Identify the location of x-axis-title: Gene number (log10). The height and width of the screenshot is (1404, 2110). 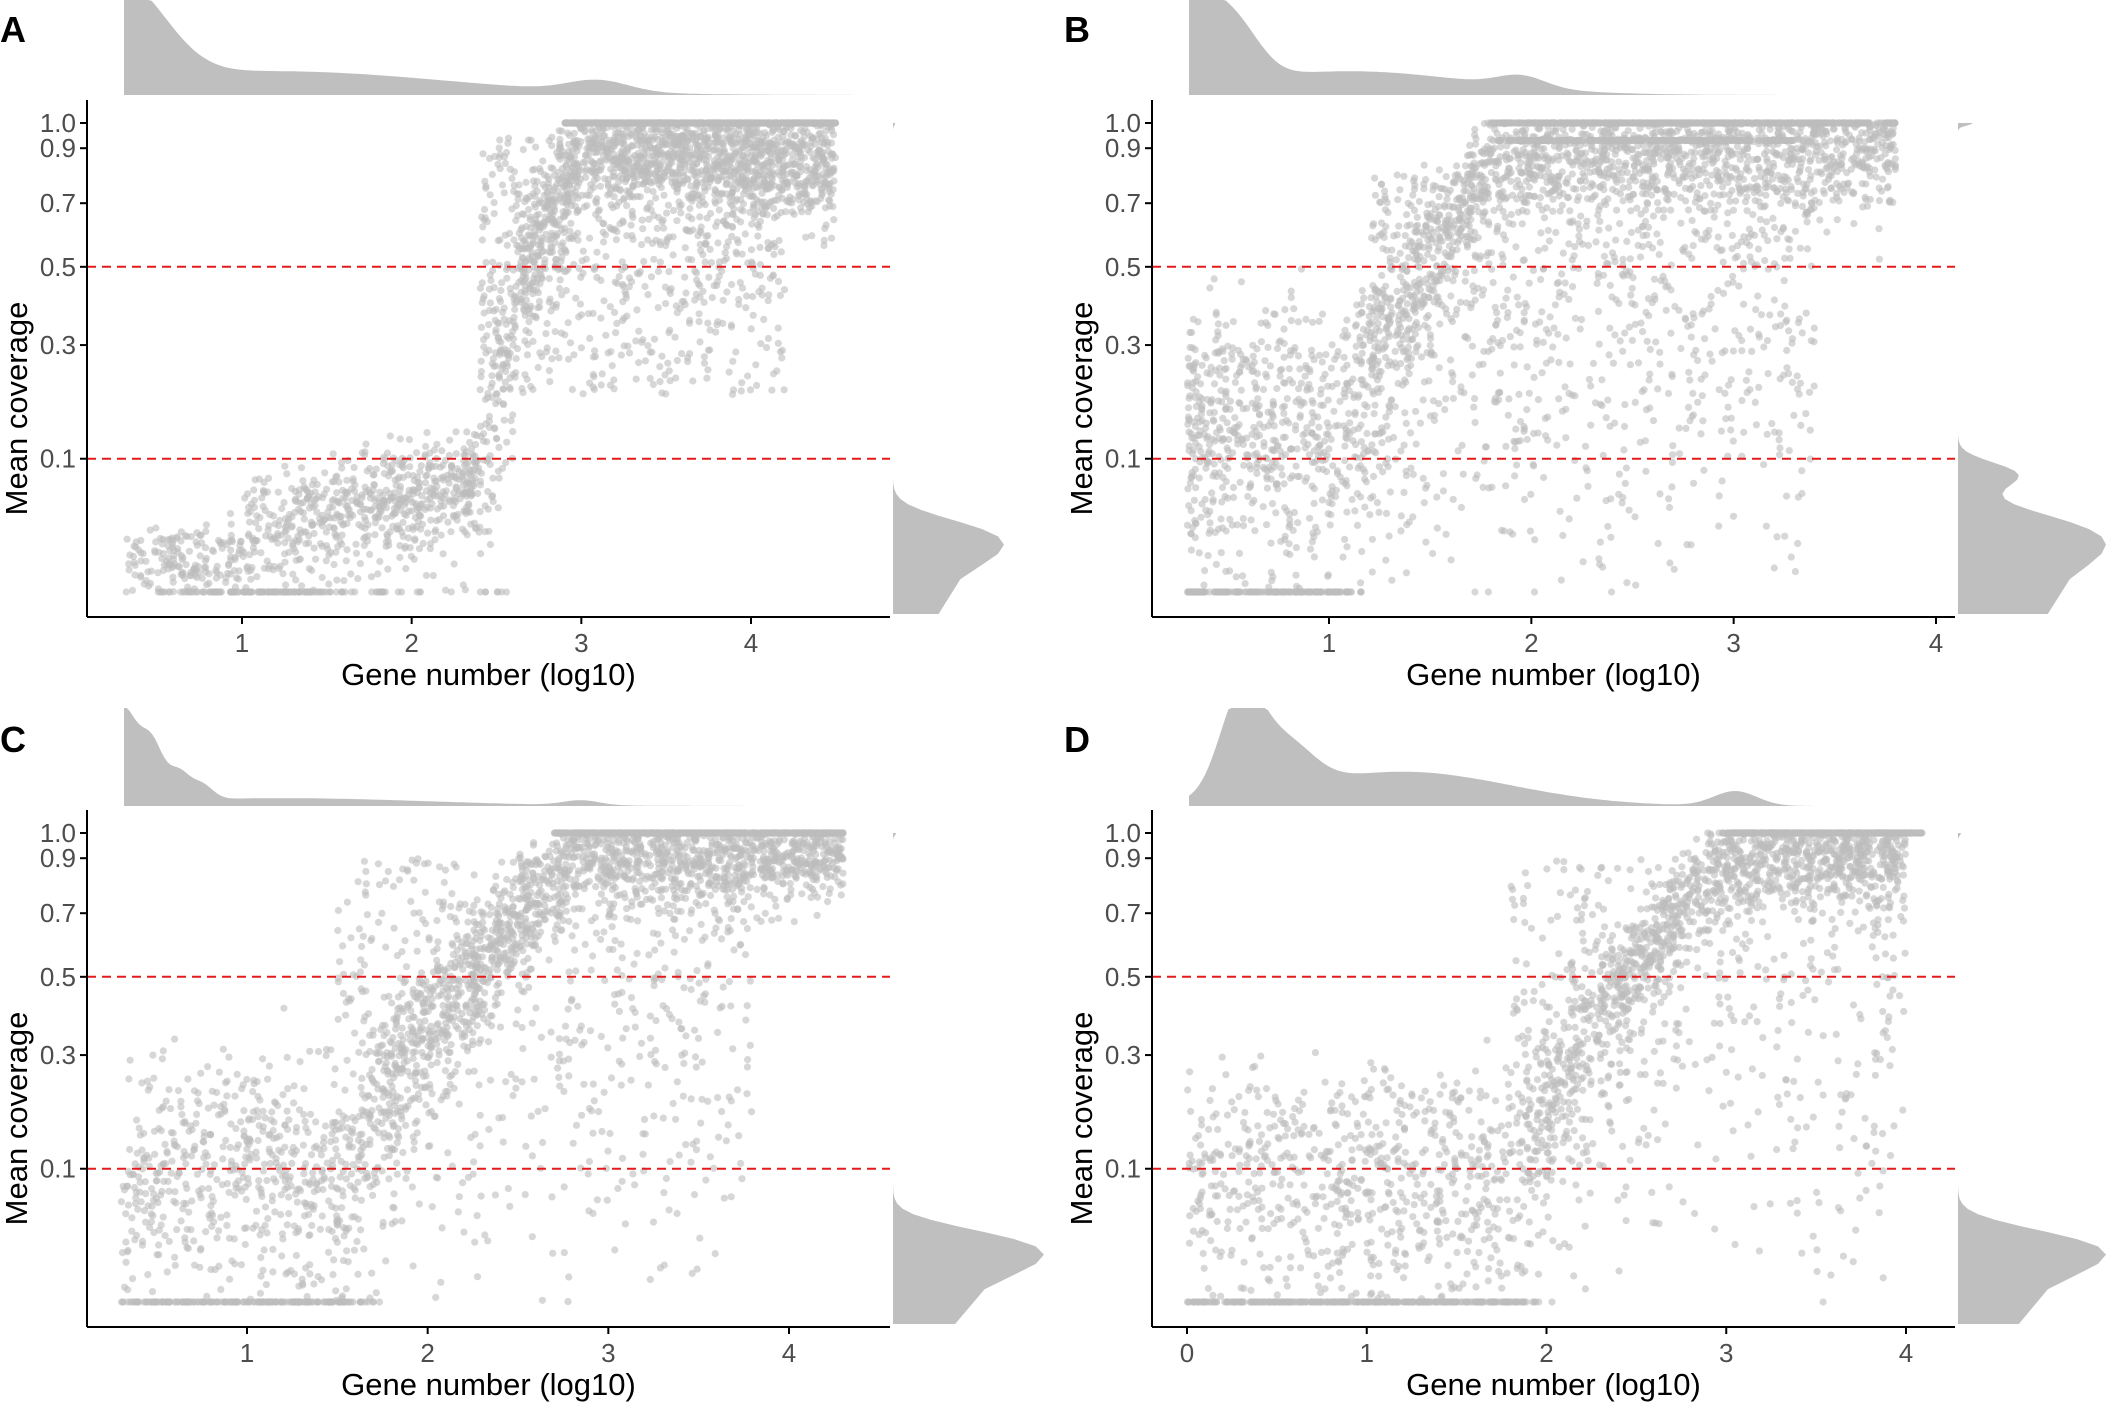
(488, 674).